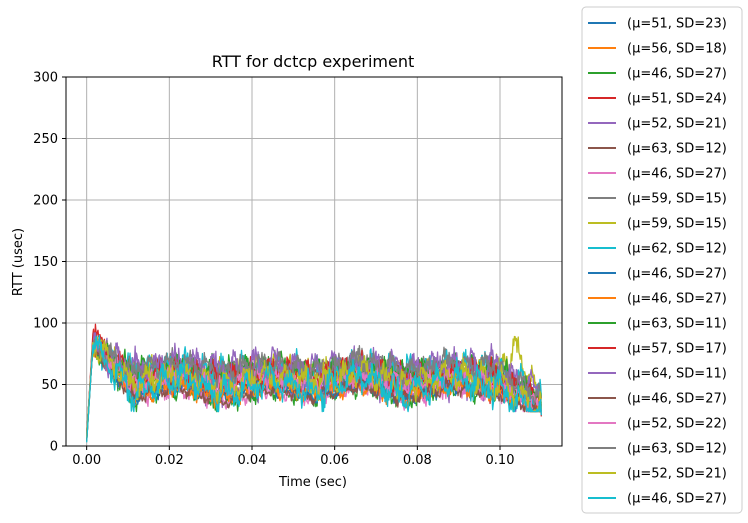  I want to click on legend-label: (μ=64, SD=11), so click(677, 374).